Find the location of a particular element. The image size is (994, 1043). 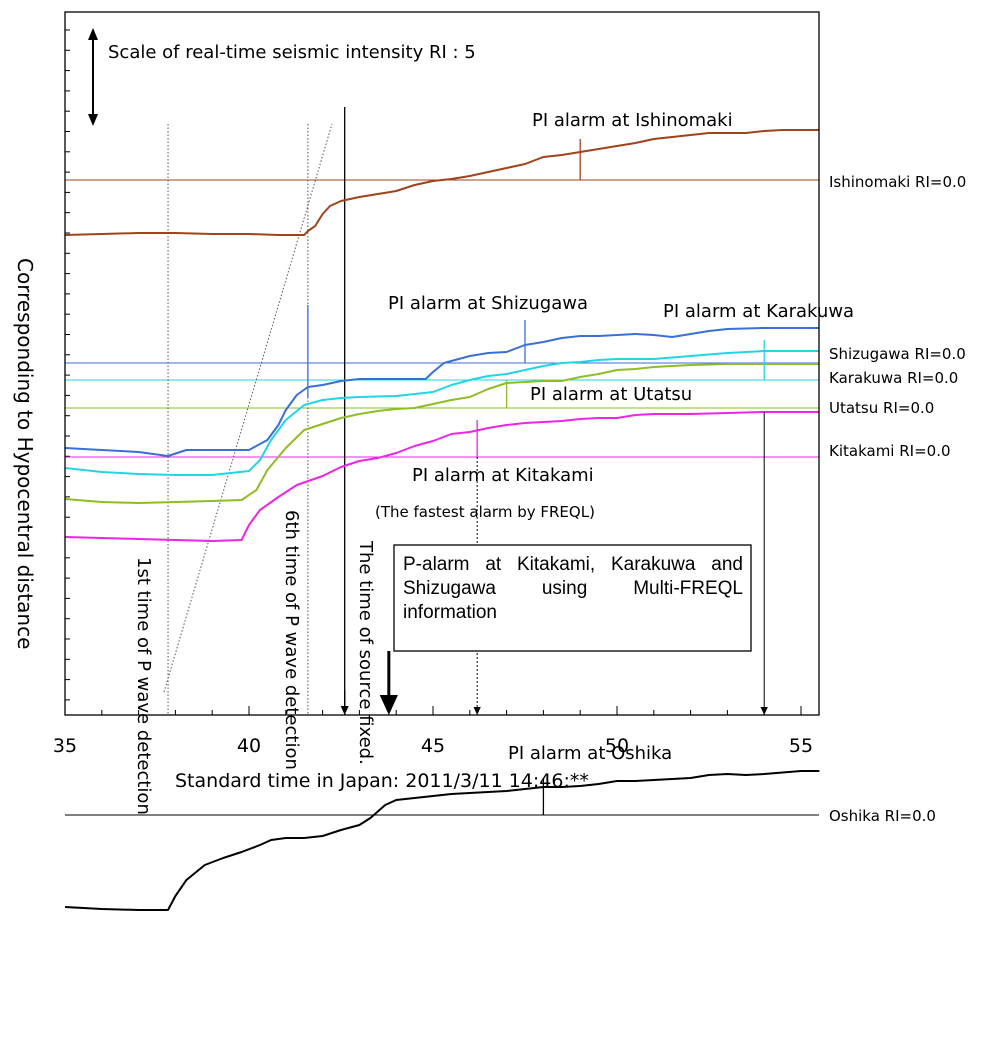

alarm-label-karakuwa: PI alarm at Karakuwa is located at coordinates (758, 311).